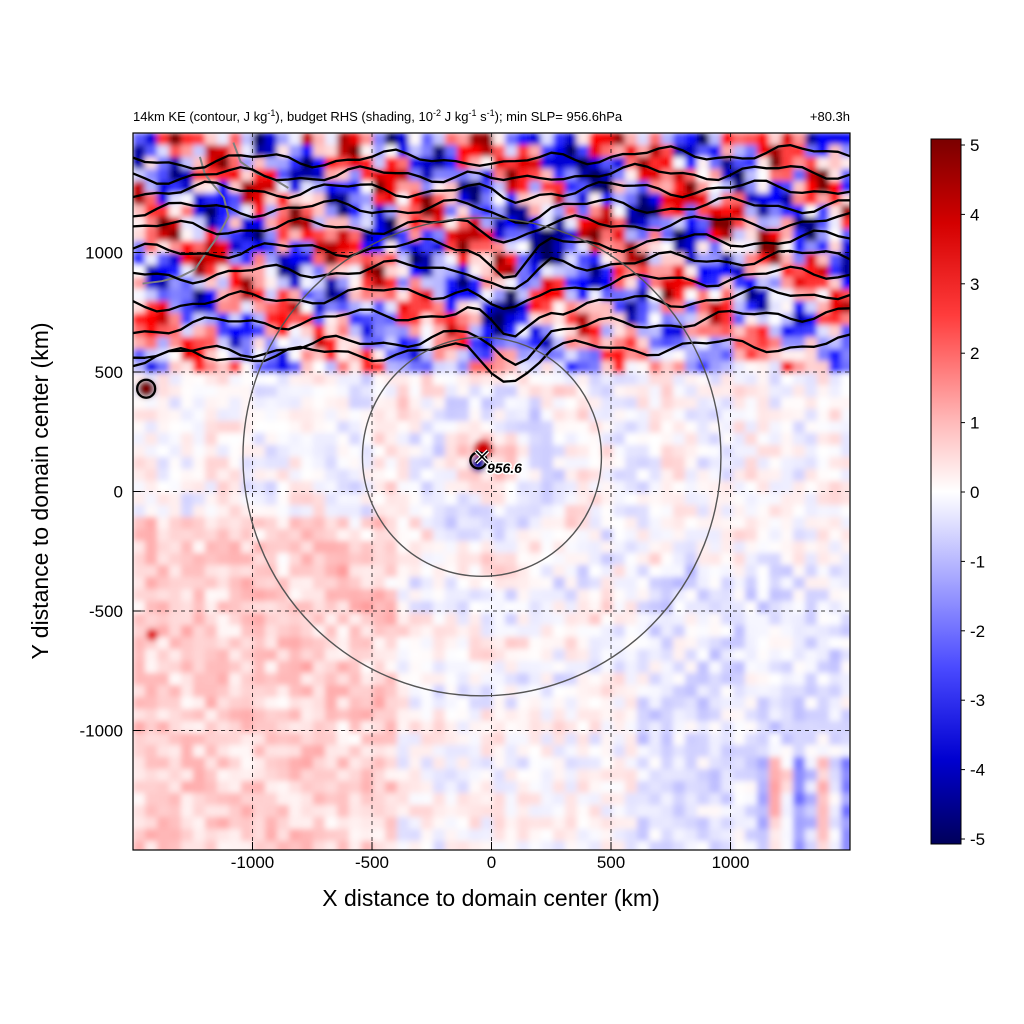 The image size is (1024, 1024). I want to click on x-tick-label: -1000, so click(252, 862).